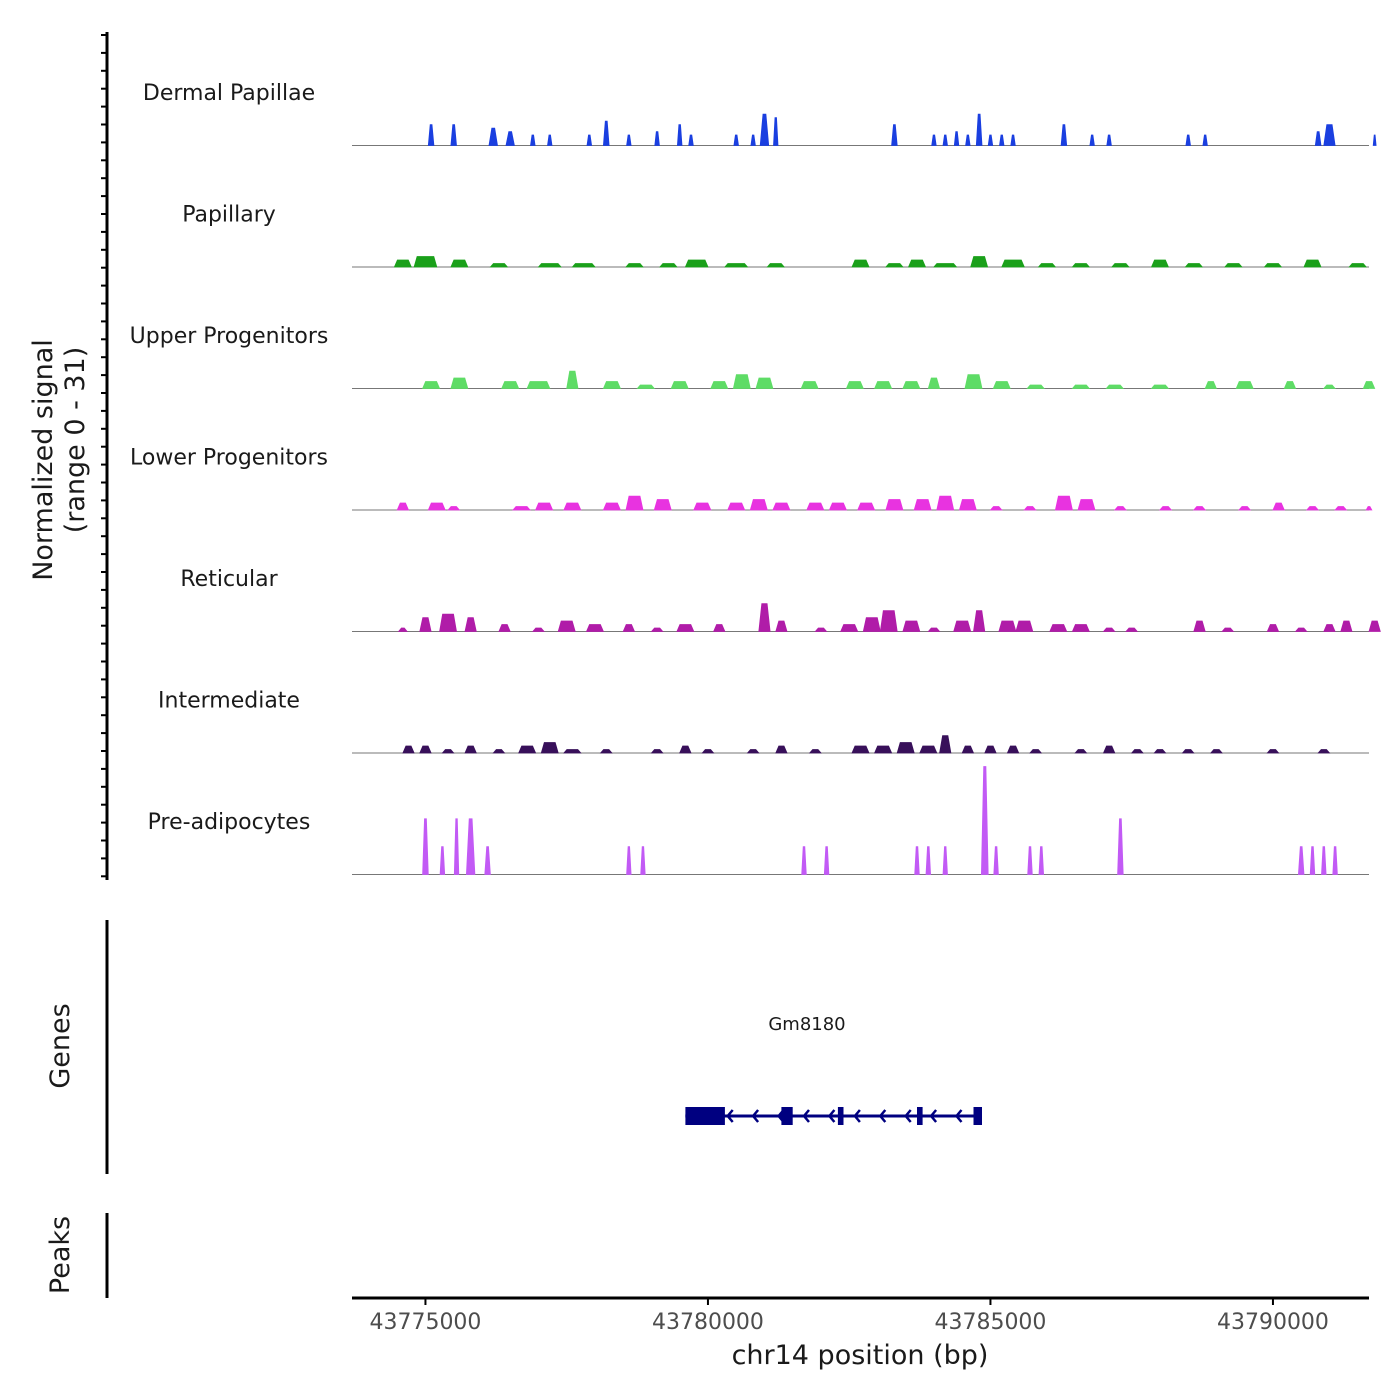 The width and height of the screenshot is (1400, 1400). I want to click on peaks-track-label: Peaks, so click(60, 1255).